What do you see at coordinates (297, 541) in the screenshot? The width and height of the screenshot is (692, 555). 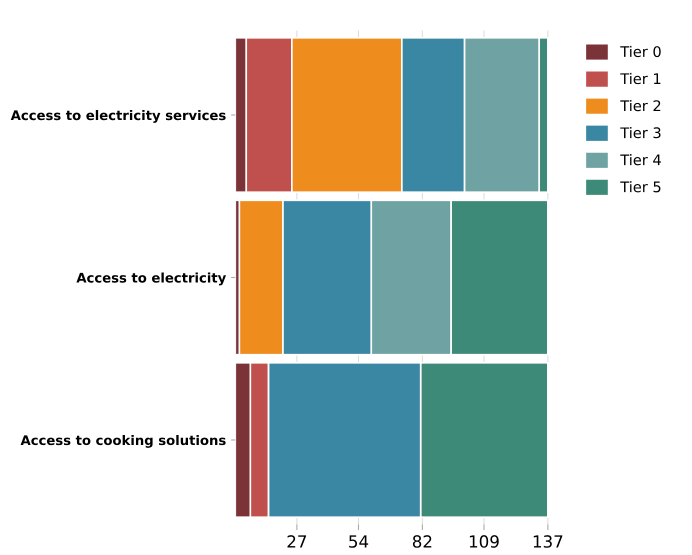 I see `x-tick-label: 27` at bounding box center [297, 541].